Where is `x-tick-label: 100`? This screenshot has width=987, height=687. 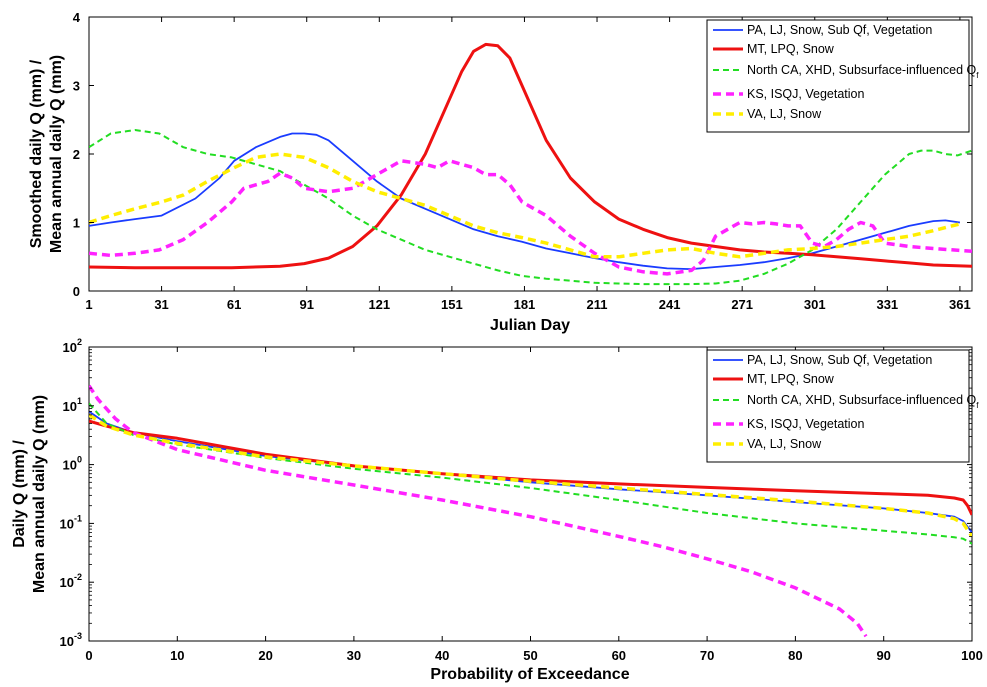 x-tick-label: 100 is located at coordinates (972, 655).